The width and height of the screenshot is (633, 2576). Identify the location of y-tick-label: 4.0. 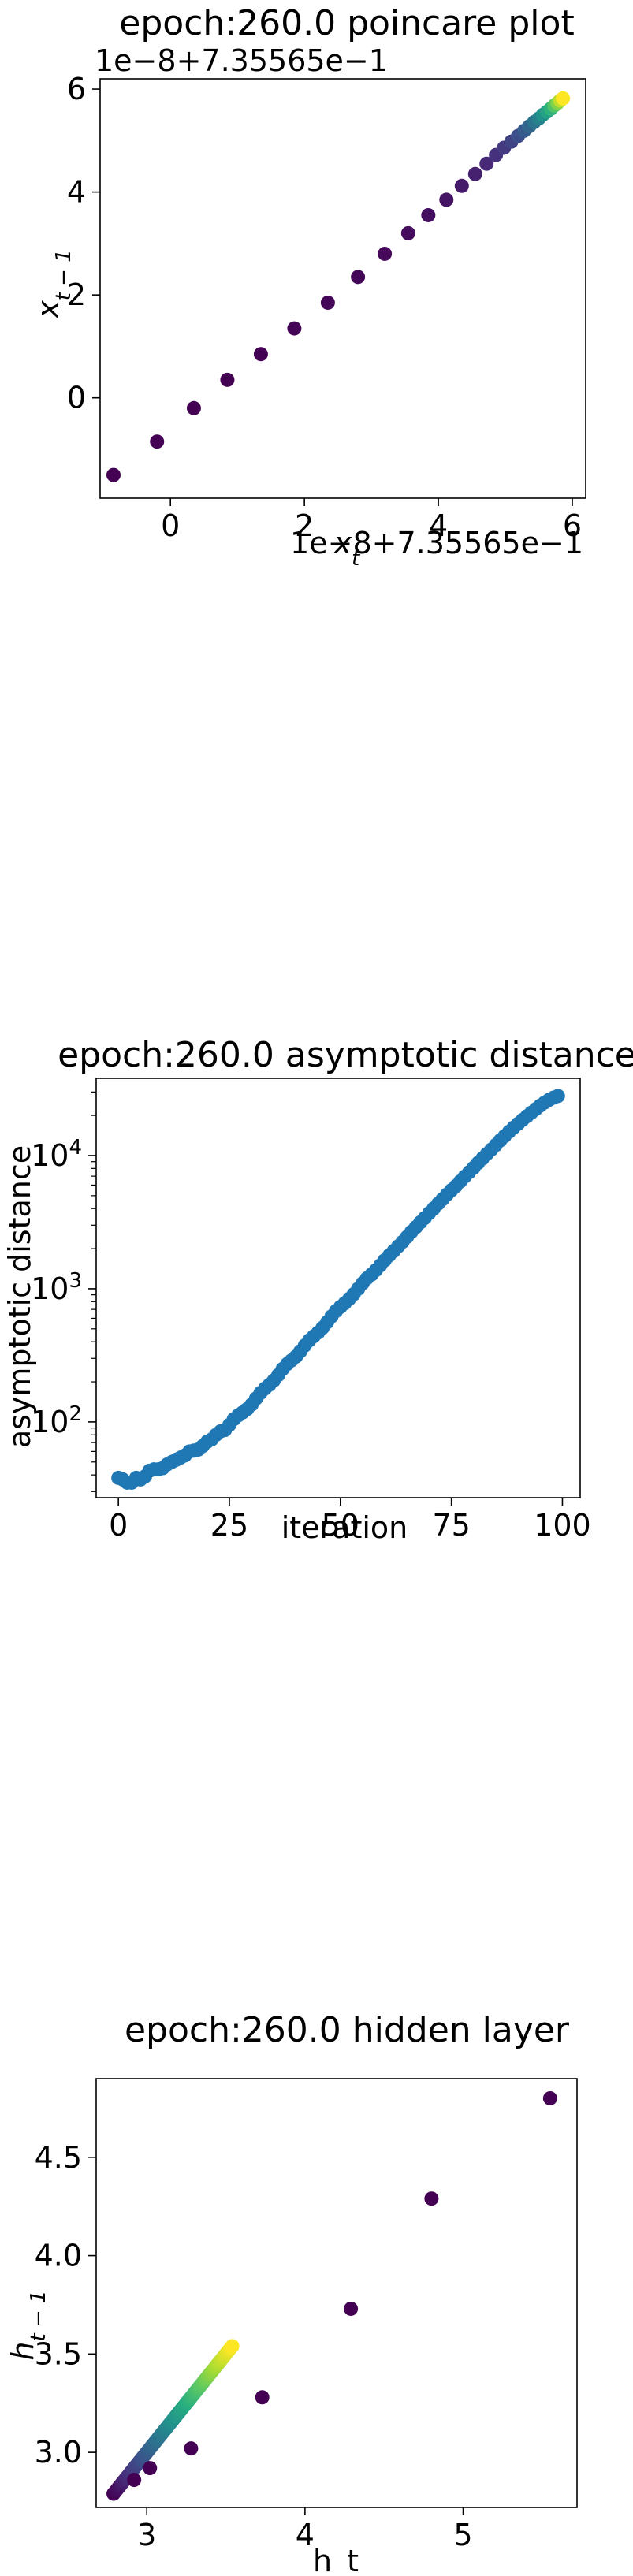
(58, 2256).